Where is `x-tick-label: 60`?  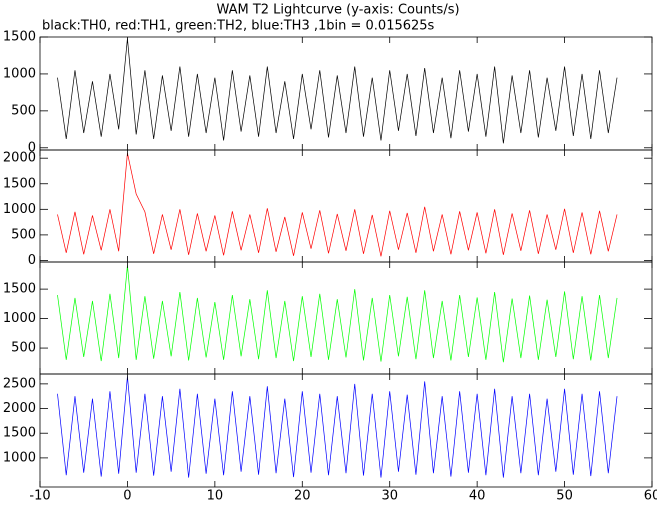 x-tick-label: 60 is located at coordinates (650, 496).